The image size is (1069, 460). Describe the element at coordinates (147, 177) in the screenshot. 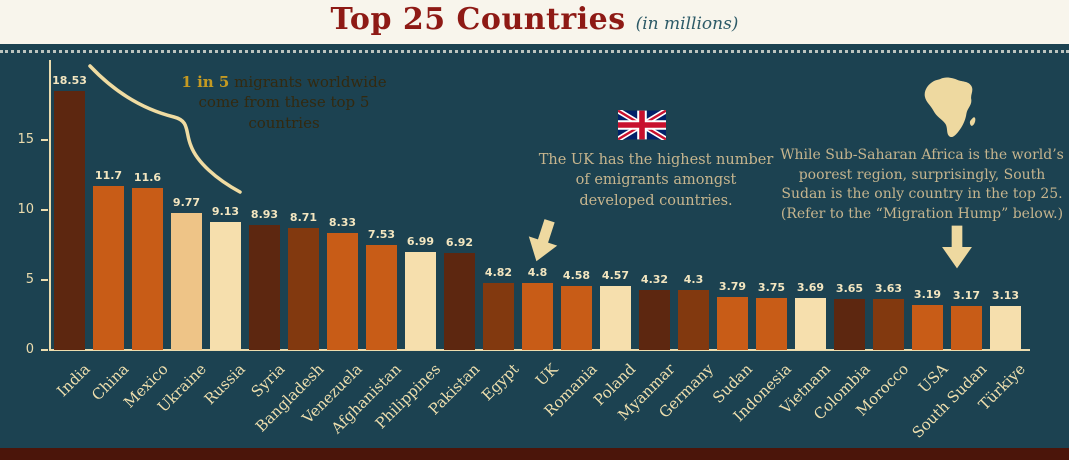

I see `bar-value-label: 11.6` at that location.